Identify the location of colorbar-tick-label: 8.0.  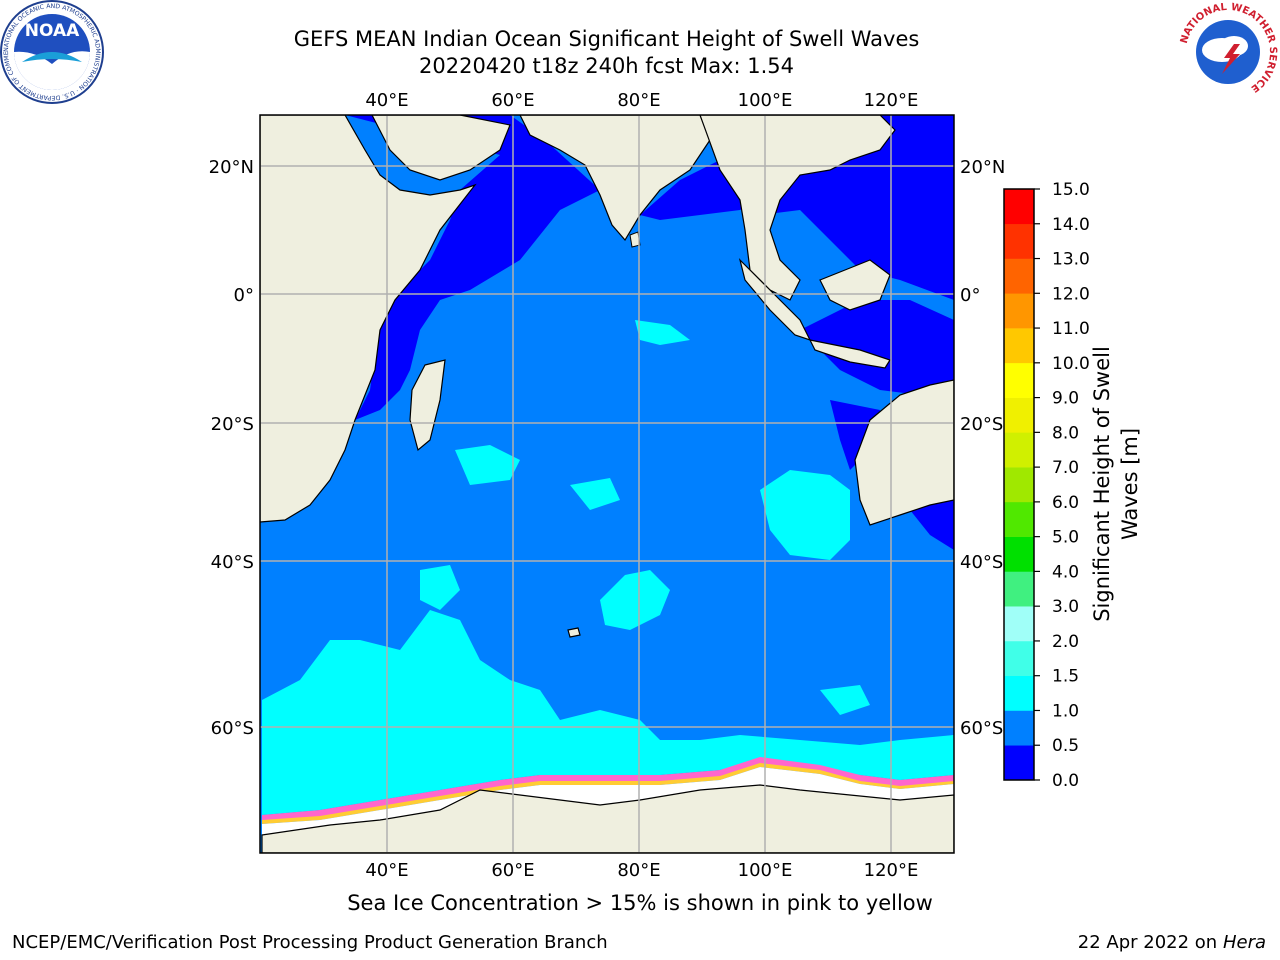
(1065, 433).